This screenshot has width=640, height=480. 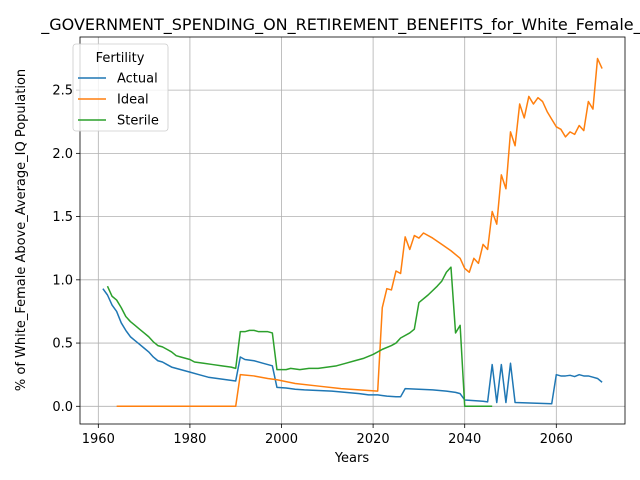 What do you see at coordinates (62, 91) in the screenshot?
I see `y-tick-label: 2.5` at bounding box center [62, 91].